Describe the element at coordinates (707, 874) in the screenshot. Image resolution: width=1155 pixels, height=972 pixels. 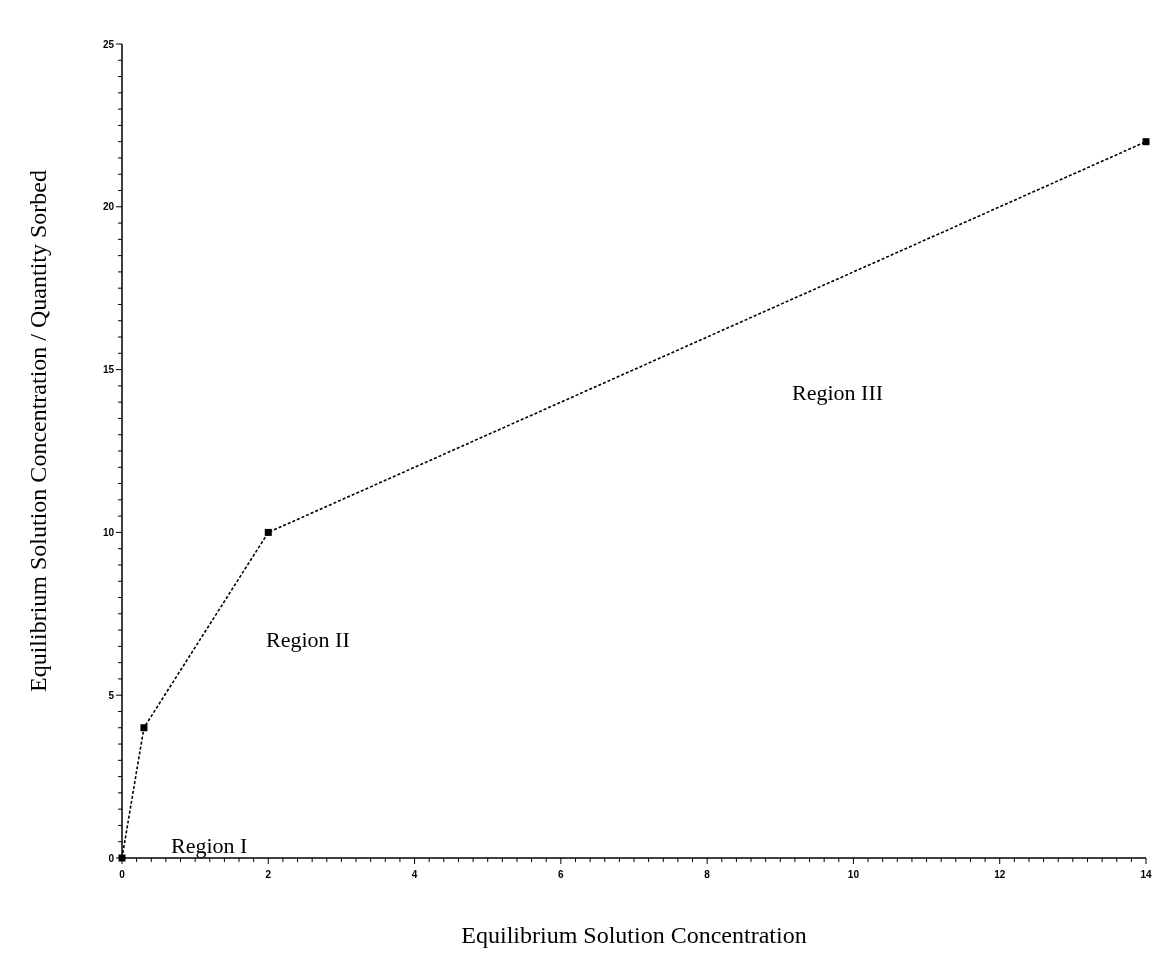
I see `x-tick-label: 8` at that location.